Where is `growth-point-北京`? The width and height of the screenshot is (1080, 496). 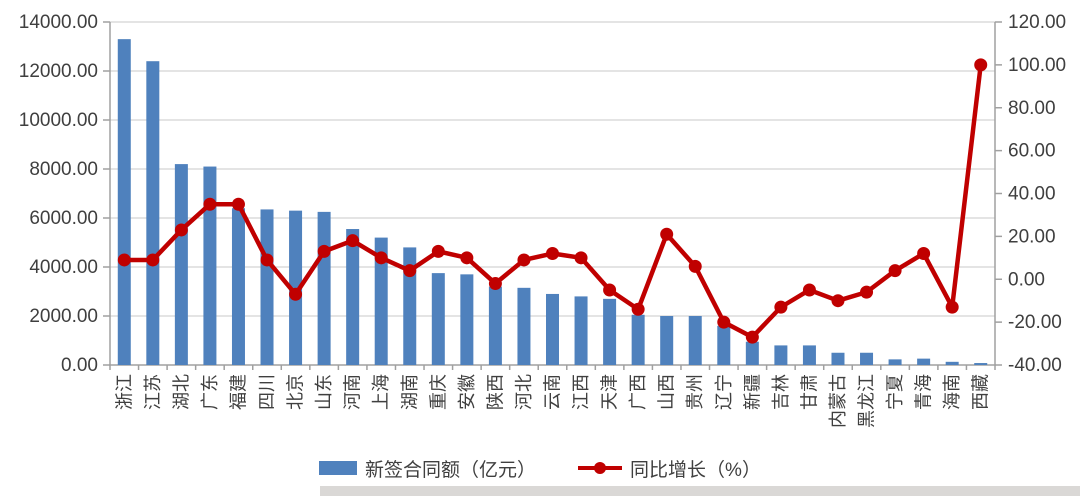 growth-point-北京 is located at coordinates (296, 294).